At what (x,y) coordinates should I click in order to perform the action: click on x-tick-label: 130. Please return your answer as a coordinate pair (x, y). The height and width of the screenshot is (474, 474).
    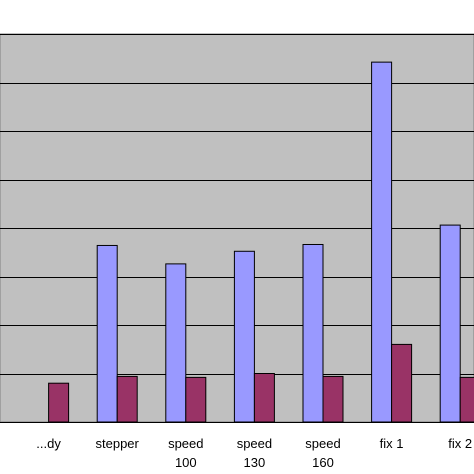
    Looking at the image, I should click on (255, 462).